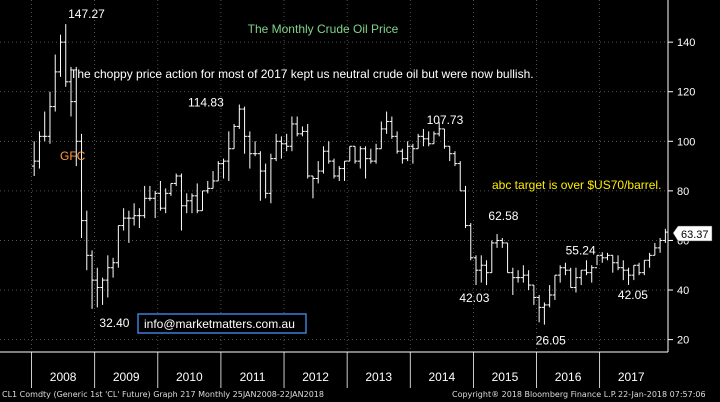 This screenshot has height=402, width=720. I want to click on contact-link: info@marketmatters.com.au, so click(222, 323).